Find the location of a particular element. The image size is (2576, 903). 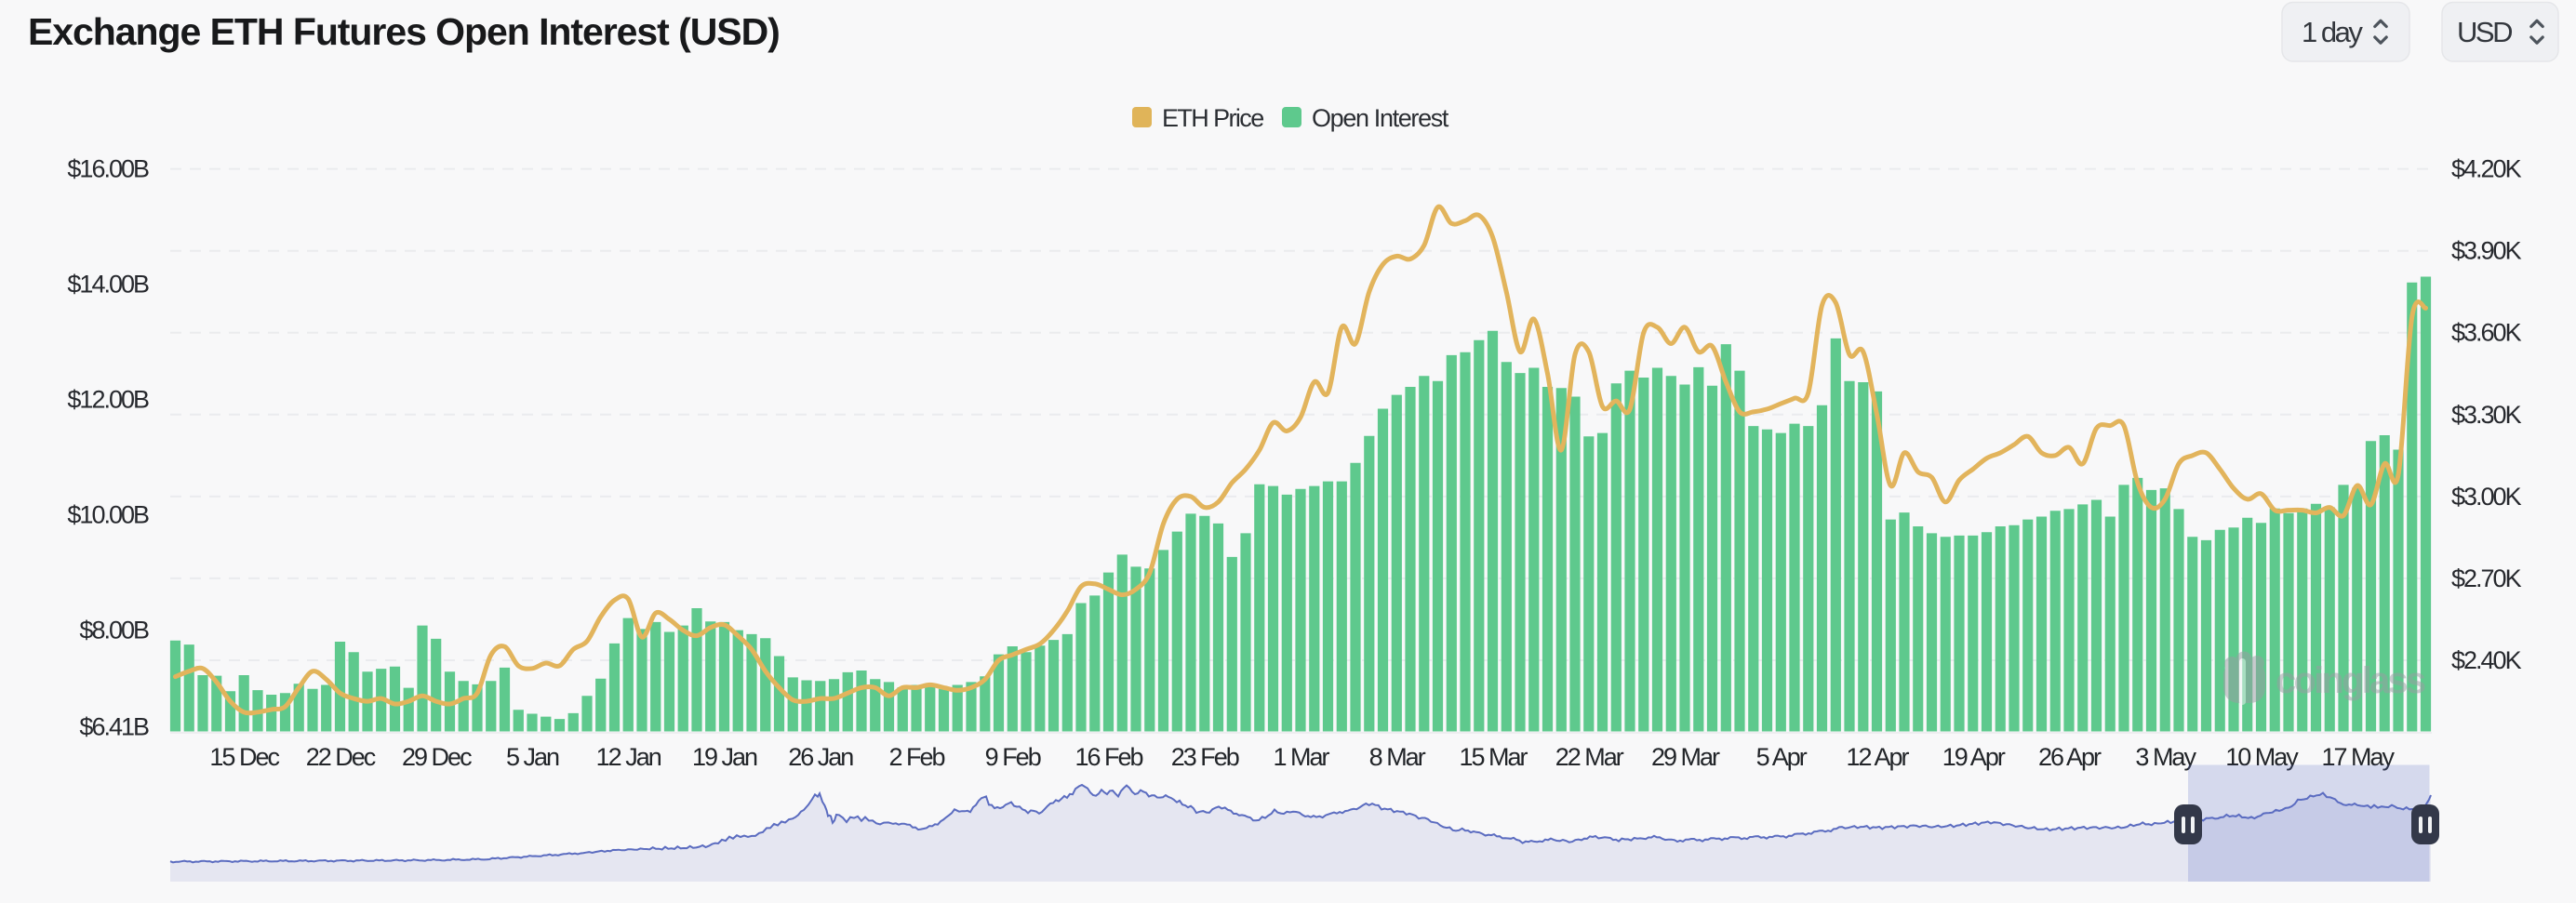

svg-text: $3.00K is located at coordinates (2486, 497).